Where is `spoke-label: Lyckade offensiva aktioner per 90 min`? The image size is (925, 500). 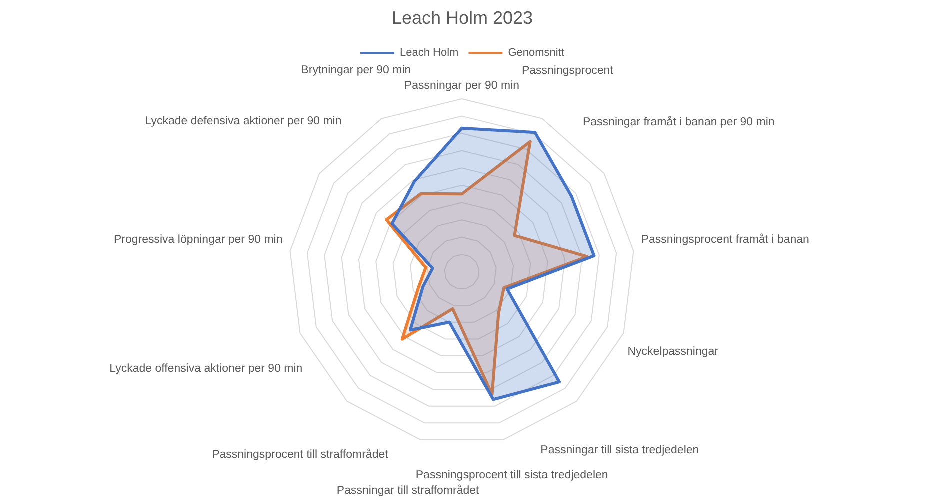
spoke-label: Lyckade offensiva aktioner per 90 min is located at coordinates (206, 369).